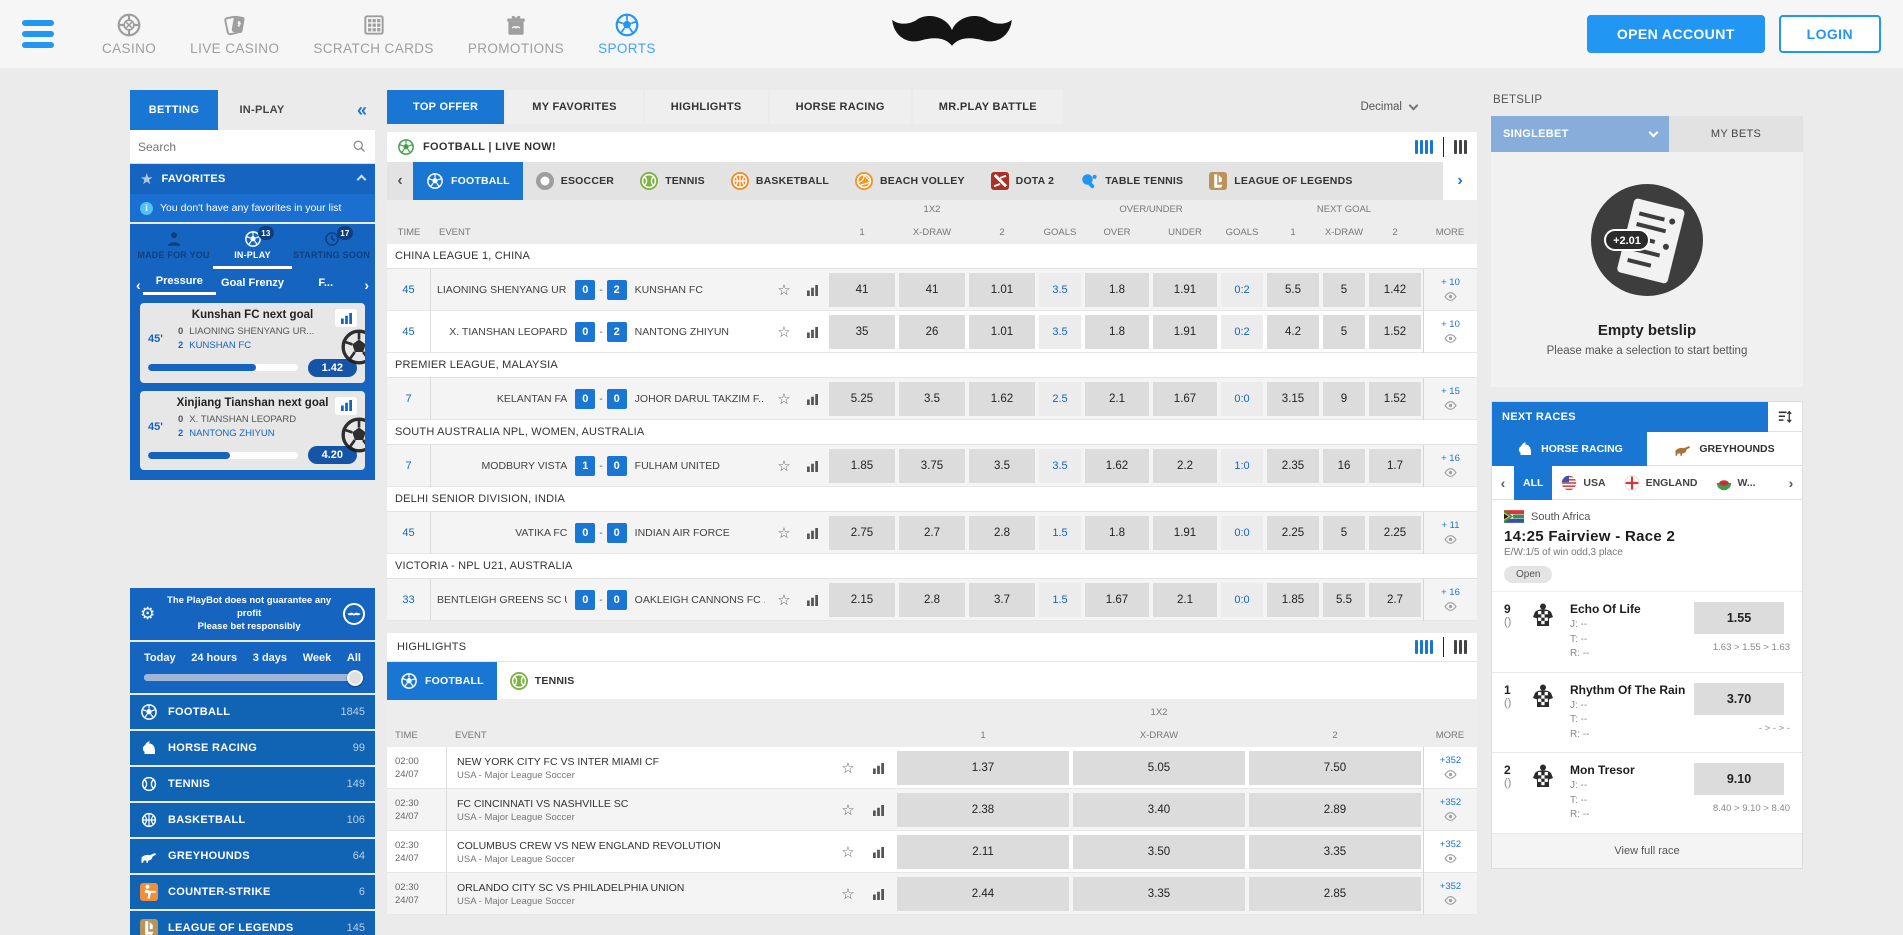 The image size is (1903, 935). What do you see at coordinates (1736, 134) in the screenshot?
I see `tab-my-bets: MY BETS` at bounding box center [1736, 134].